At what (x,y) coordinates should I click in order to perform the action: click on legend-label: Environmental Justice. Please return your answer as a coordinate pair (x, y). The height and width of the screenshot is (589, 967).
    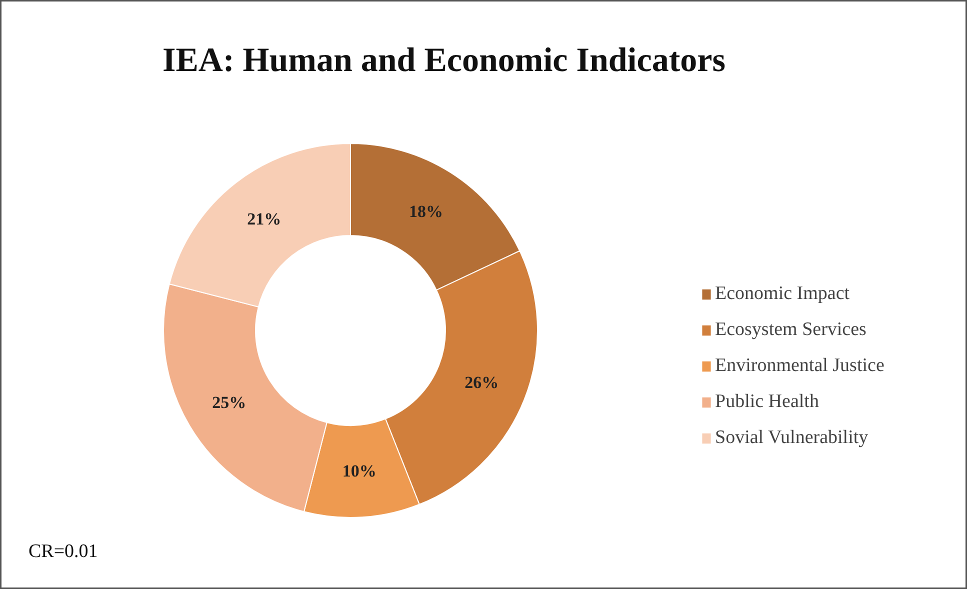
    Looking at the image, I should click on (799, 366).